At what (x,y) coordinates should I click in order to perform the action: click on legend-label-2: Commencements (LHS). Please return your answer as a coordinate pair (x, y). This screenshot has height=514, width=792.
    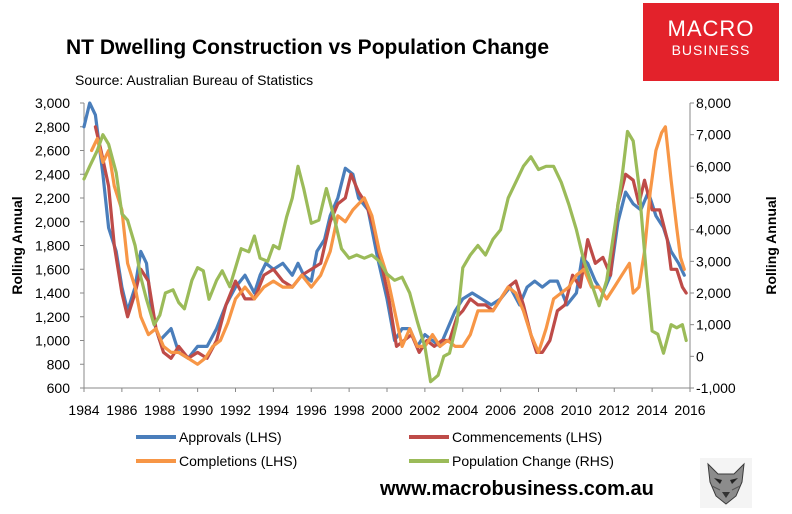
    Looking at the image, I should click on (527, 437).